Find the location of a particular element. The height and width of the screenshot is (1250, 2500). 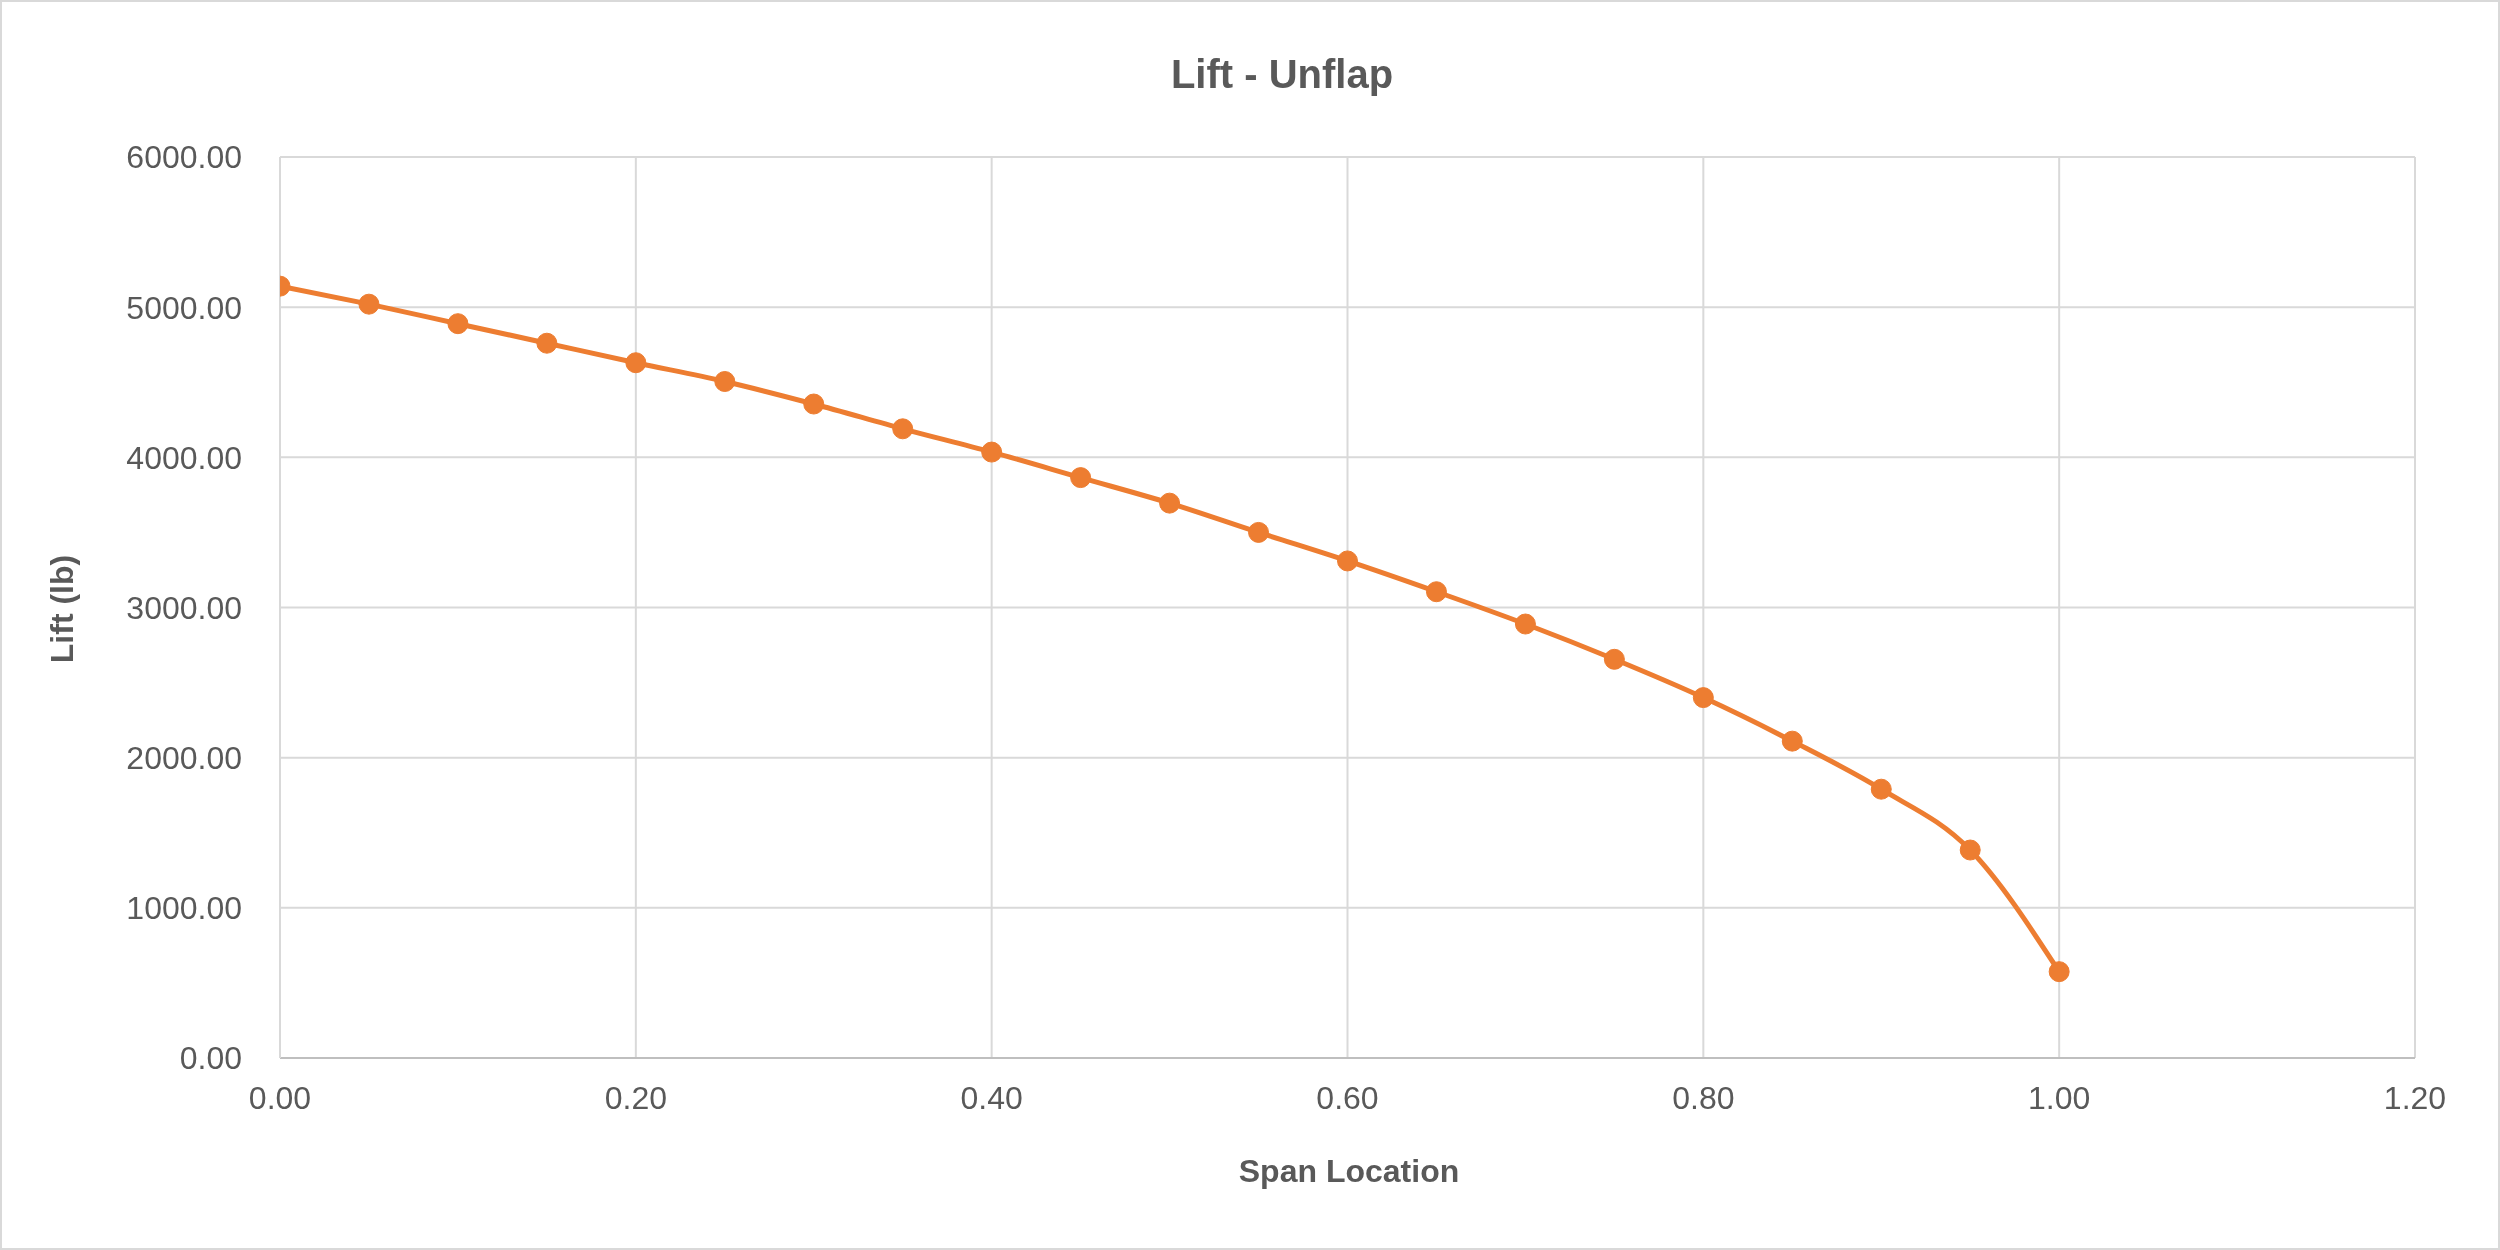

x-tick-label: 0.60 is located at coordinates (1347, 1097).